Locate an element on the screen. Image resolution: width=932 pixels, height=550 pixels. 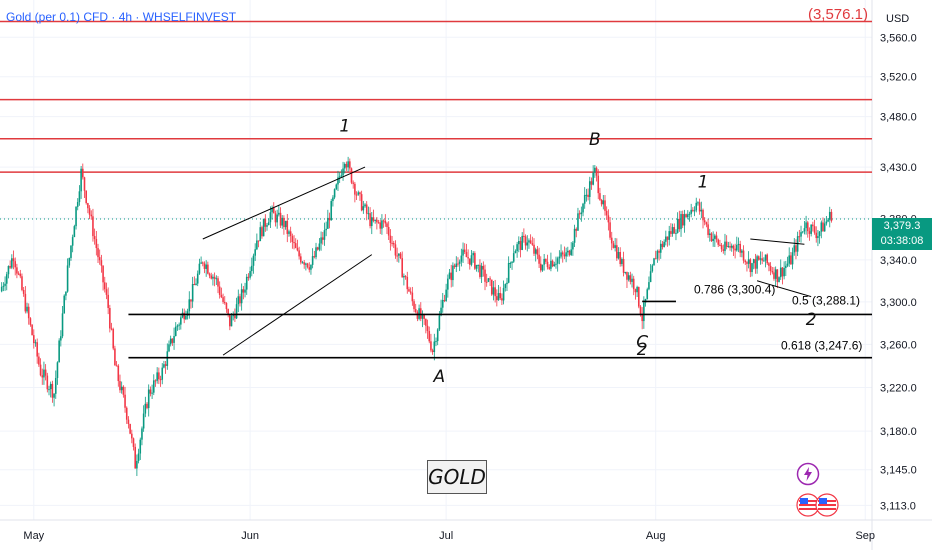
gold-text-box: GOLD is located at coordinates (457, 477).